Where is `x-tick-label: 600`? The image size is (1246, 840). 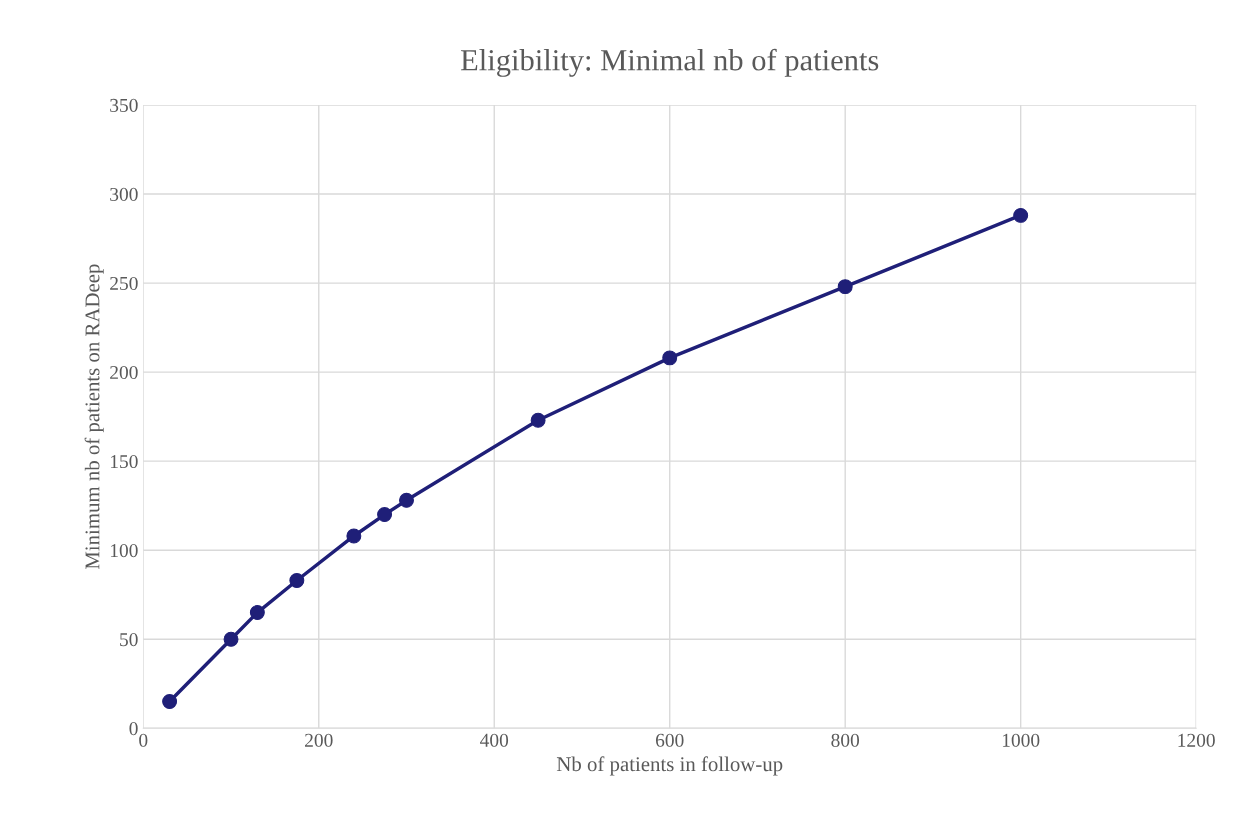
x-tick-label: 600 is located at coordinates (669, 740).